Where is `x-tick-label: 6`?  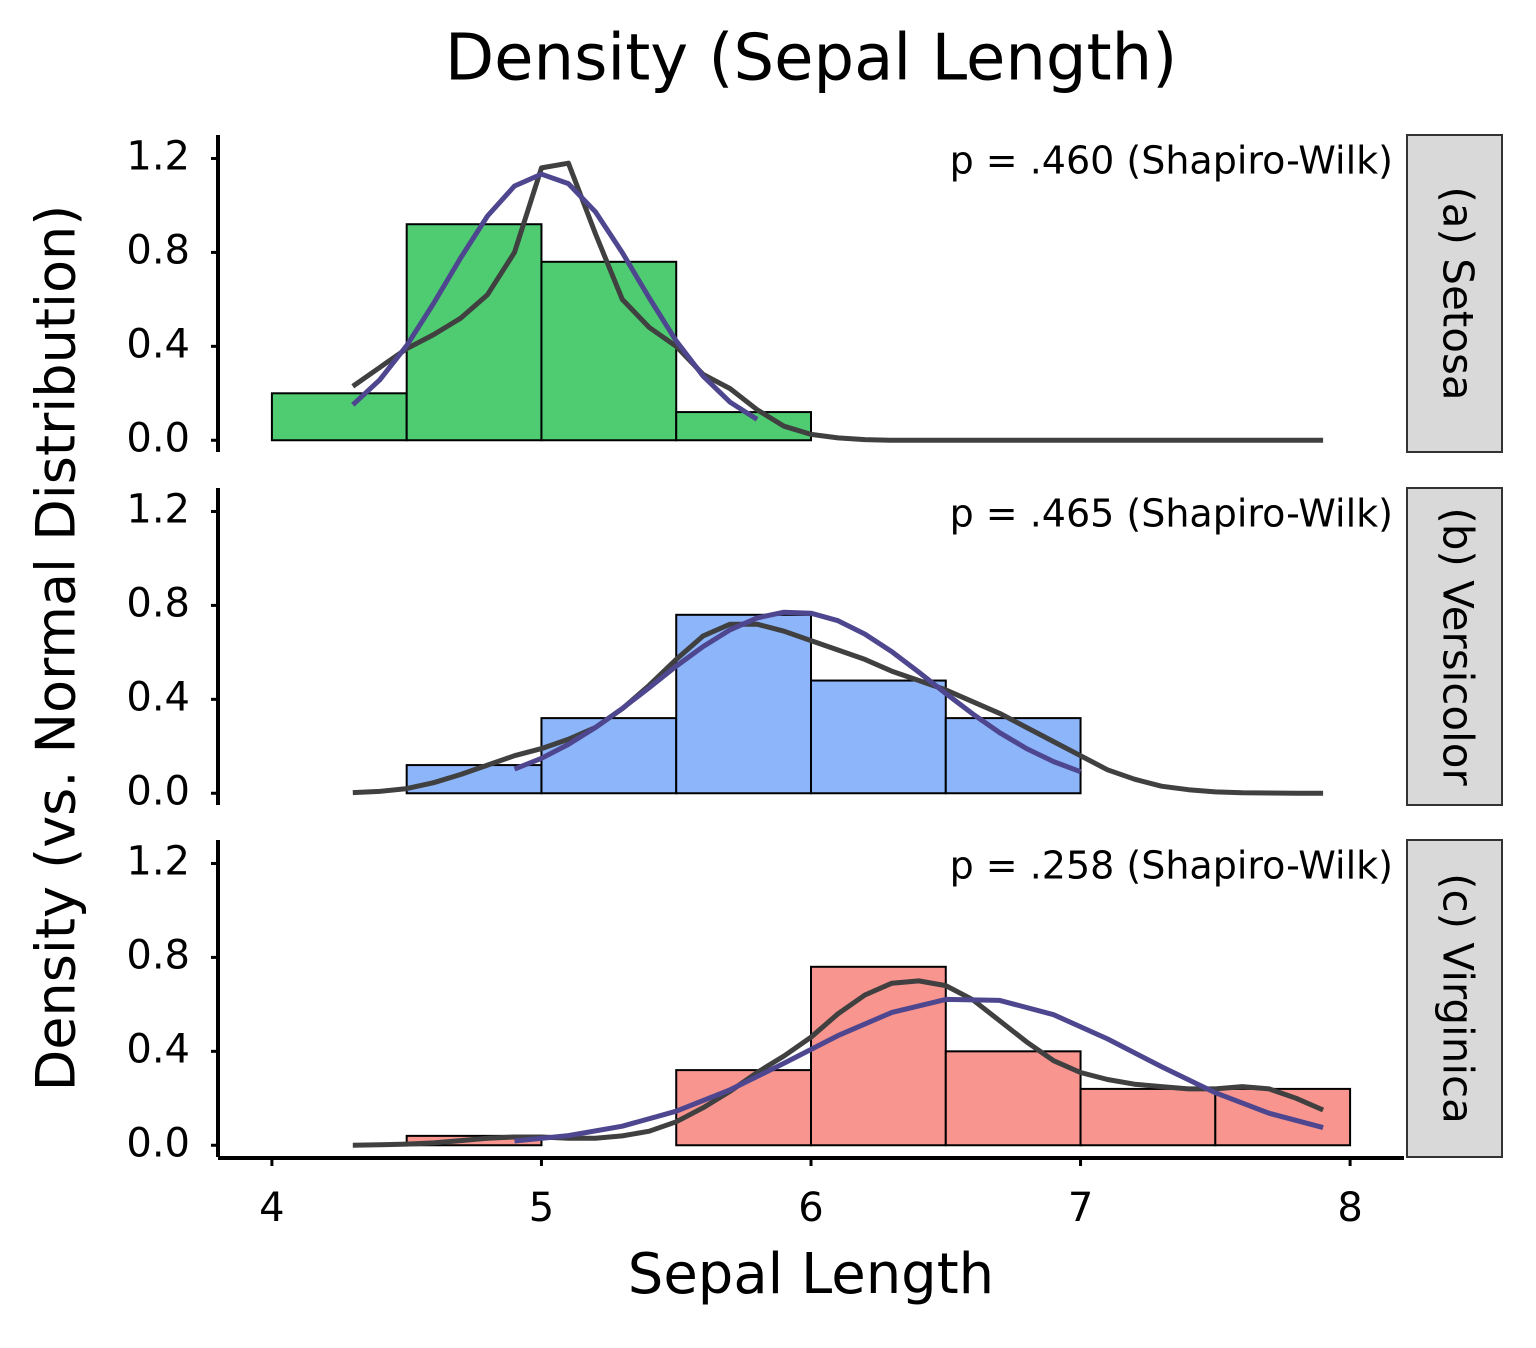 x-tick-label: 6 is located at coordinates (810, 1208).